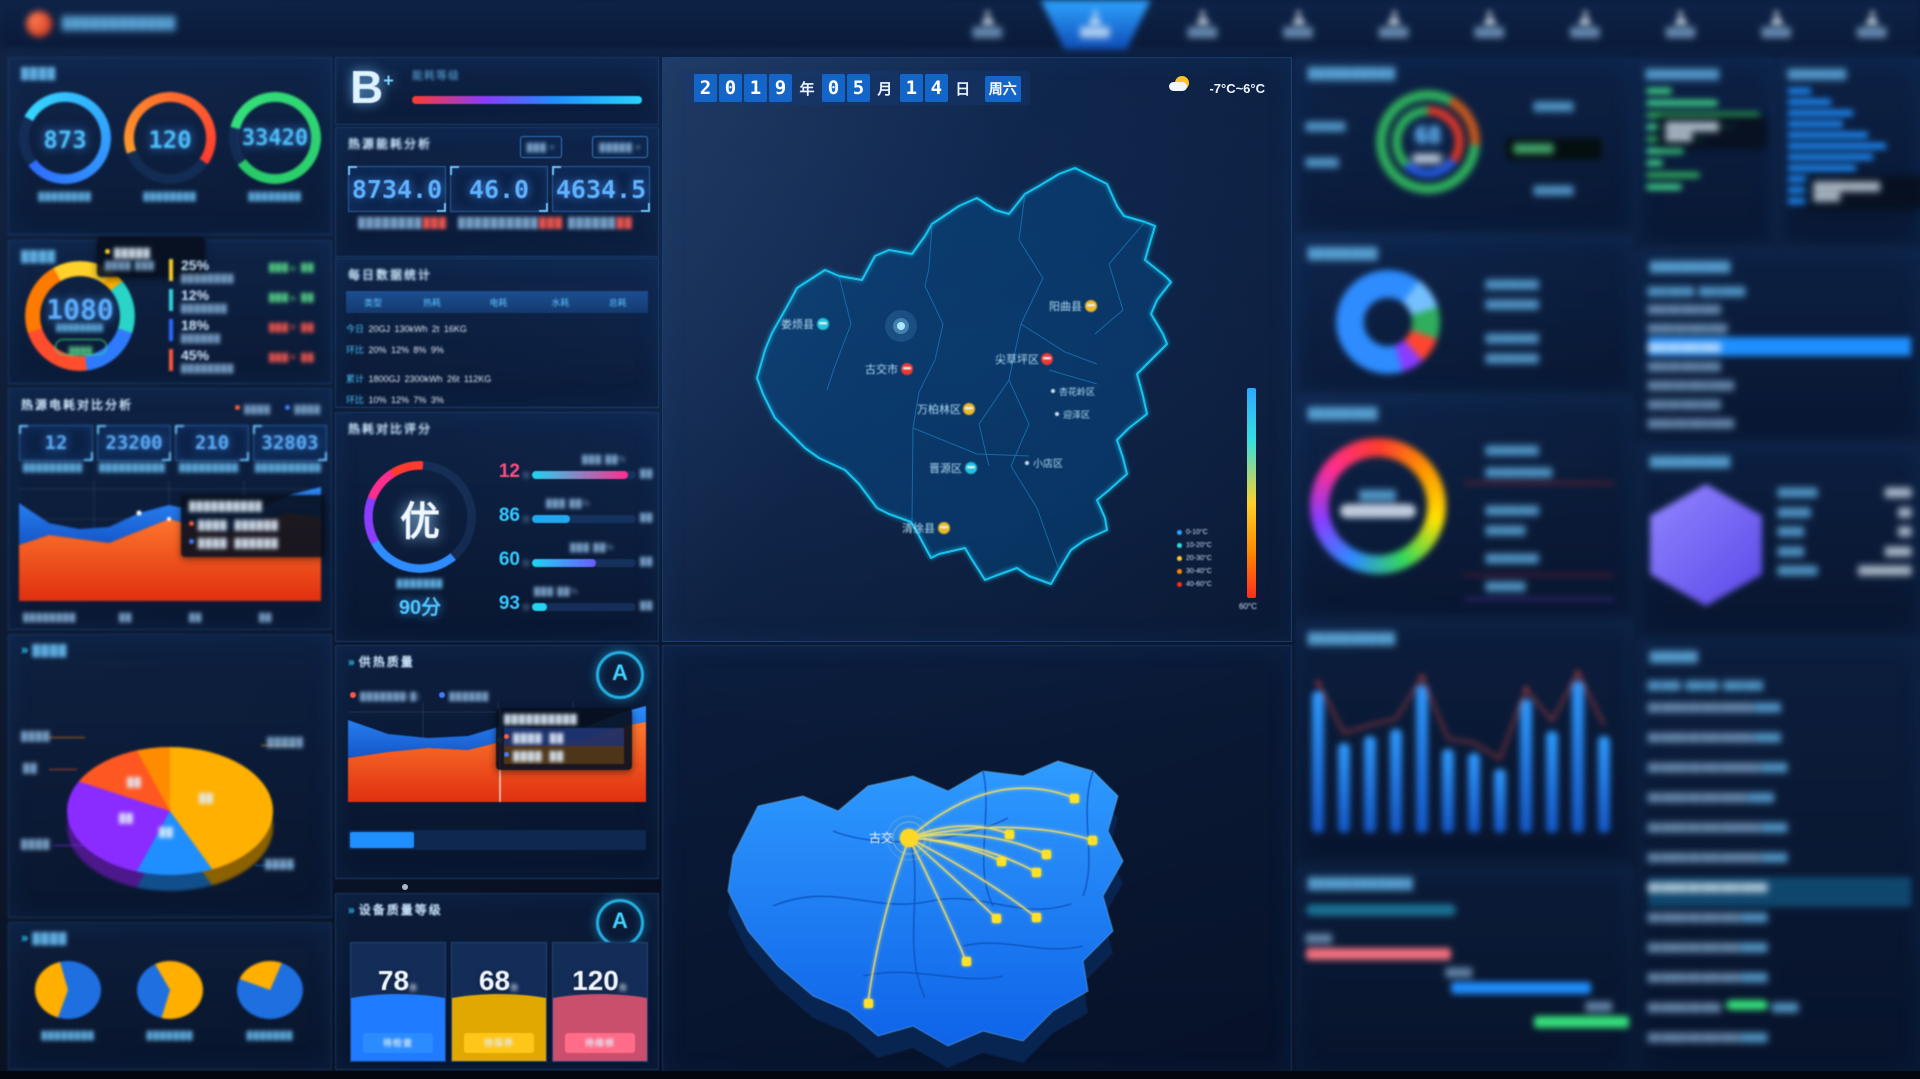 The image size is (1920, 1079). I want to click on kv-row: ██████ ████, so click(1845, 492).